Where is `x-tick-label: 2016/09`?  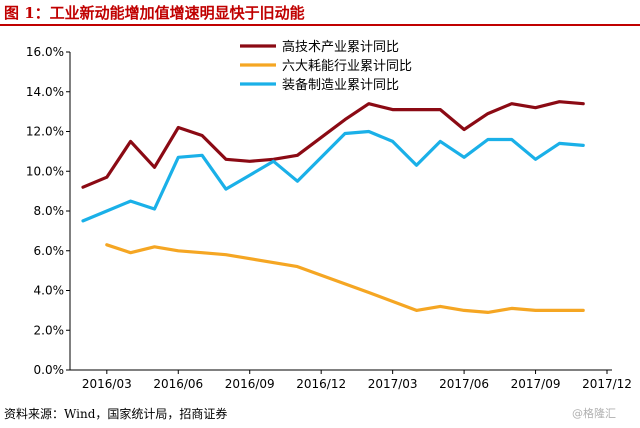
x-tick-label: 2016/09 is located at coordinates (250, 384).